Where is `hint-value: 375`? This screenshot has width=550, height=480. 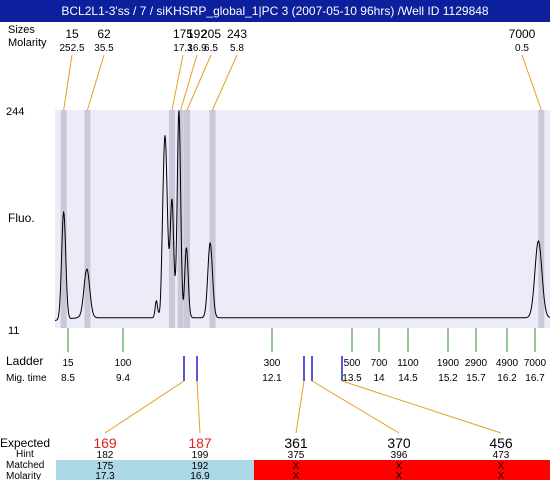 hint-value: 375 is located at coordinates (296, 455).